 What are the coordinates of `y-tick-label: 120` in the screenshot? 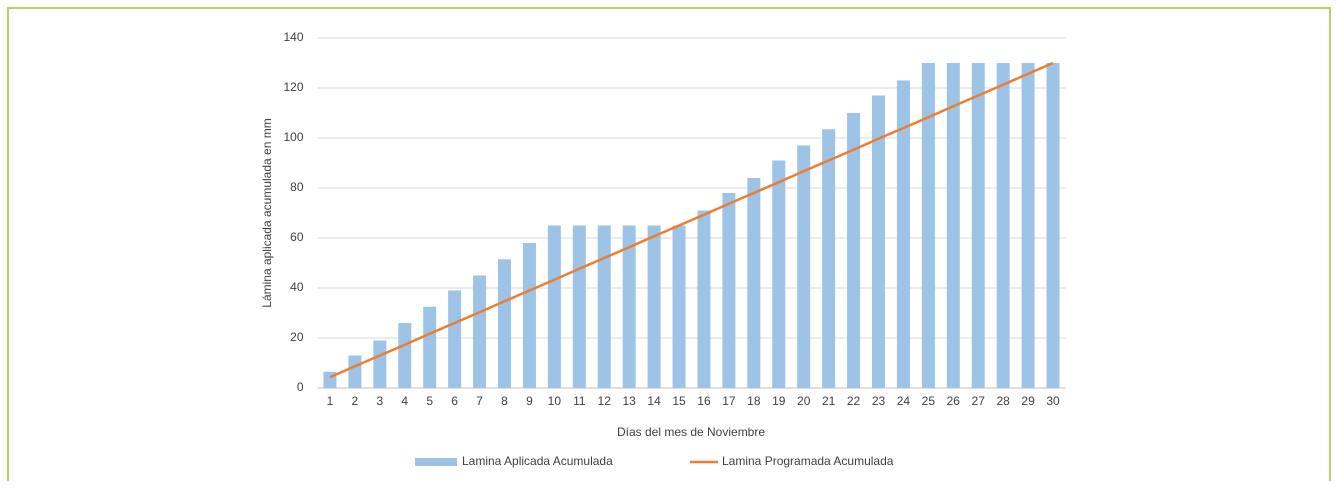 It's located at (293, 87).